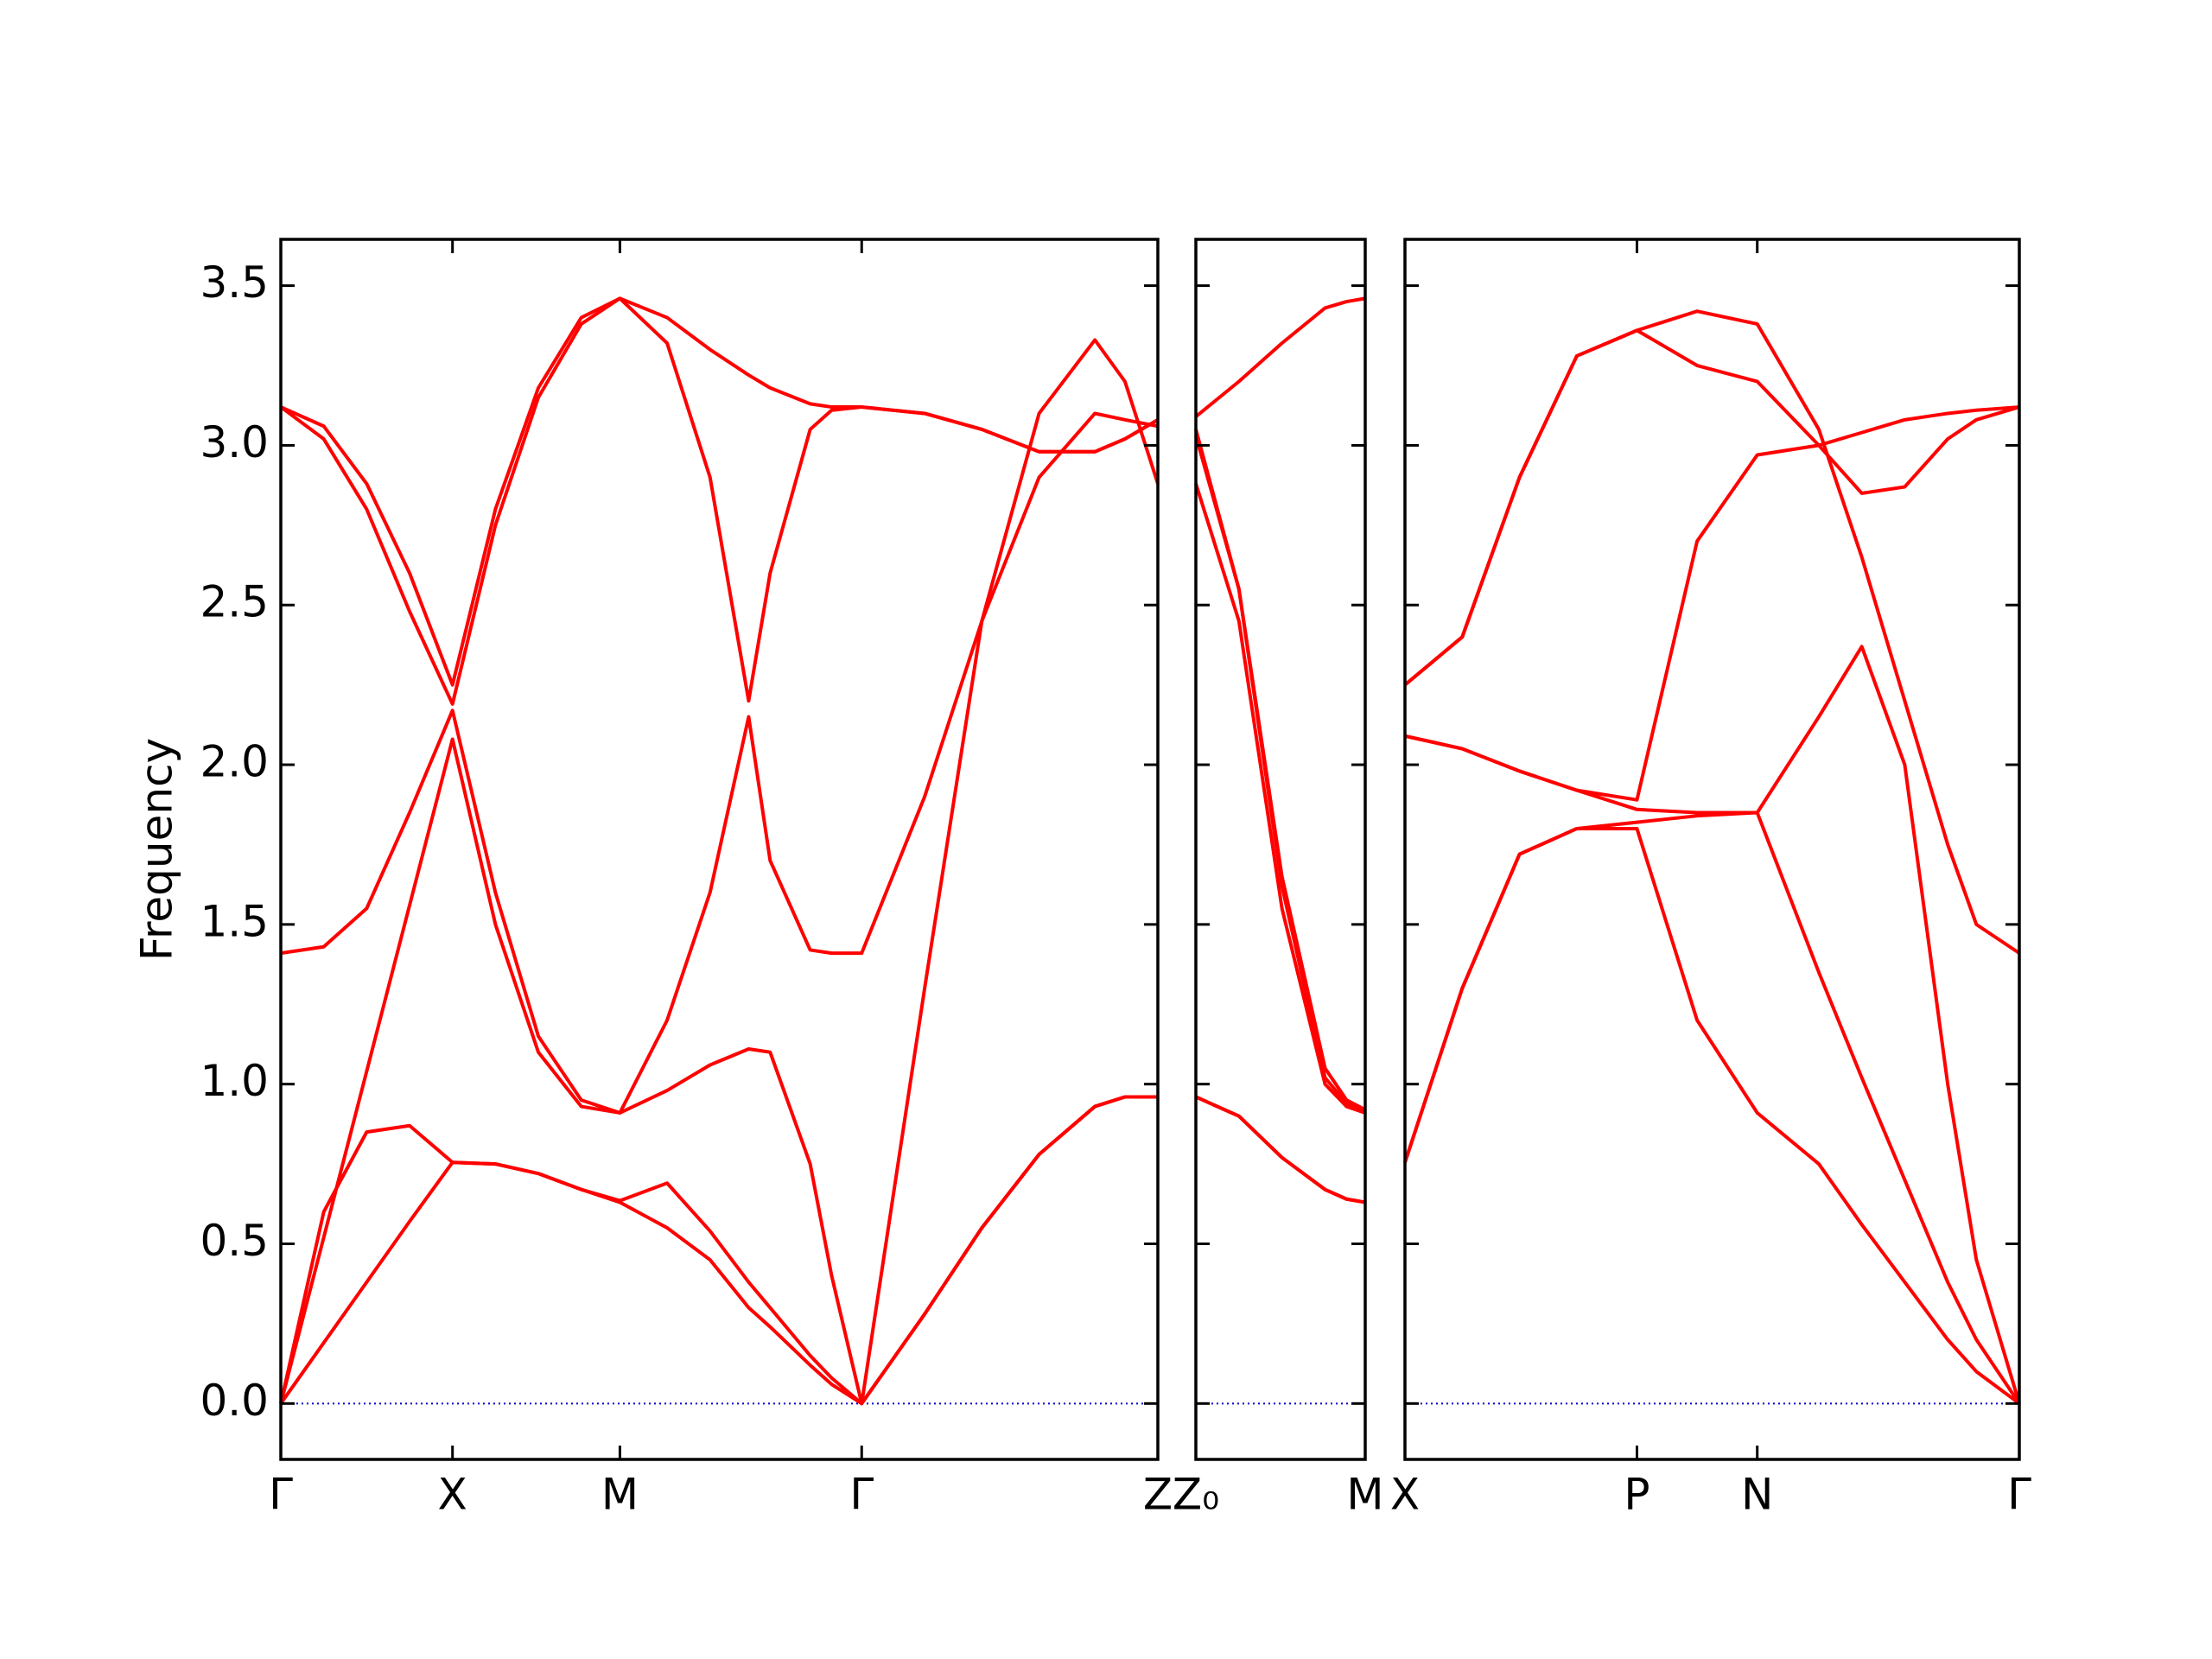 The height and width of the screenshot is (1659, 2212). Describe the element at coordinates (234, 762) in the screenshot. I see `y-tick-label: 2.0` at that location.